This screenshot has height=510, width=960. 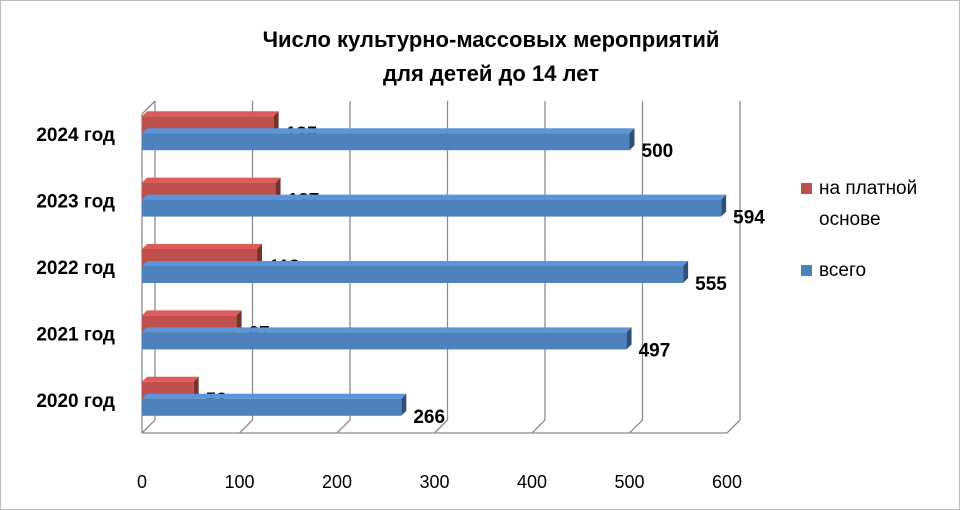 I want to click on x-tick-label-300: 300, so click(x=434, y=482).